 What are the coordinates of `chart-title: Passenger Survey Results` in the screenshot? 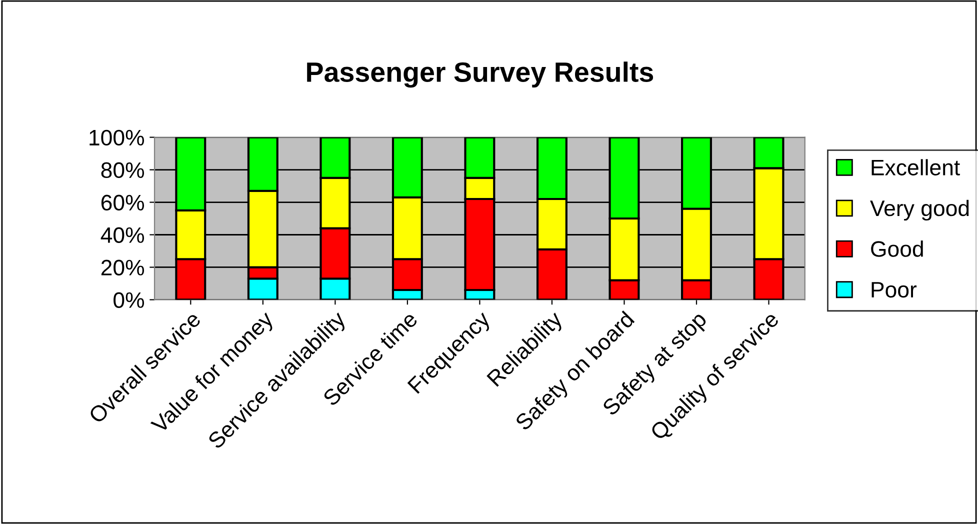 It's located at (480, 75).